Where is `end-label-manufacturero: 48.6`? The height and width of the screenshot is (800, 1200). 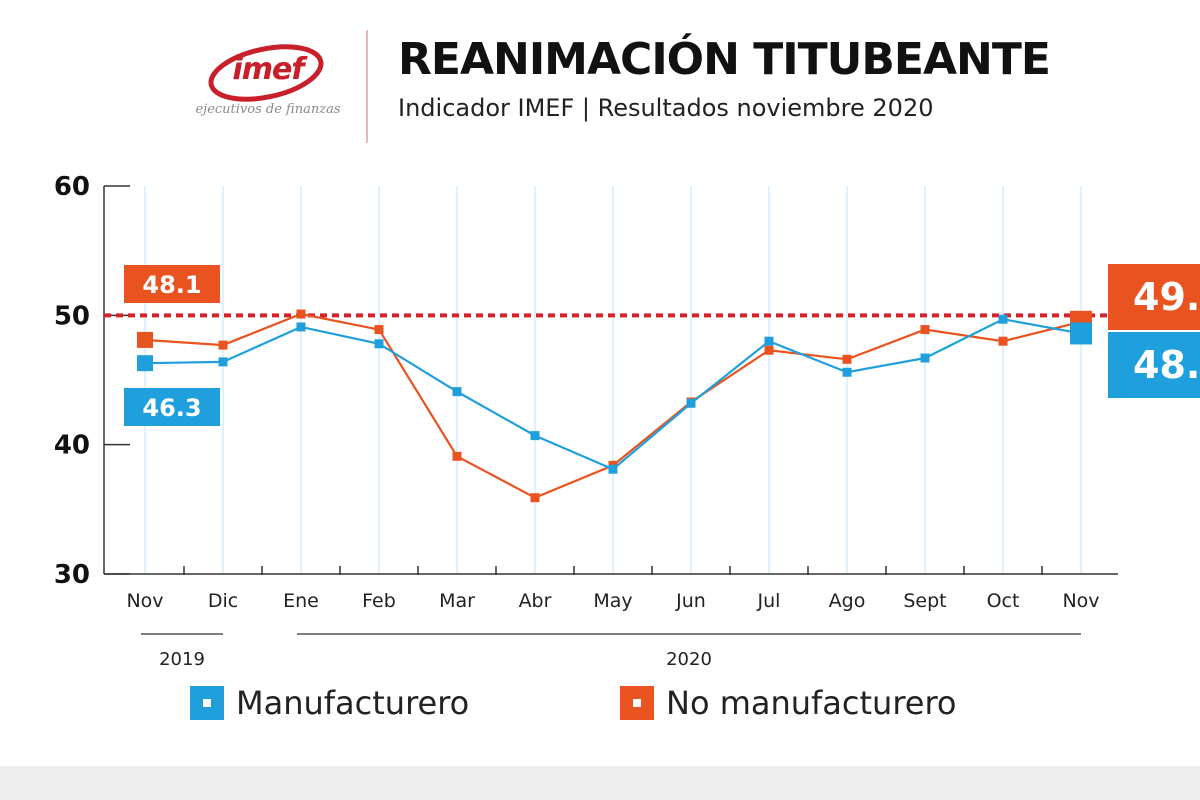 end-label-manufacturero: 48.6 is located at coordinates (1166, 365).